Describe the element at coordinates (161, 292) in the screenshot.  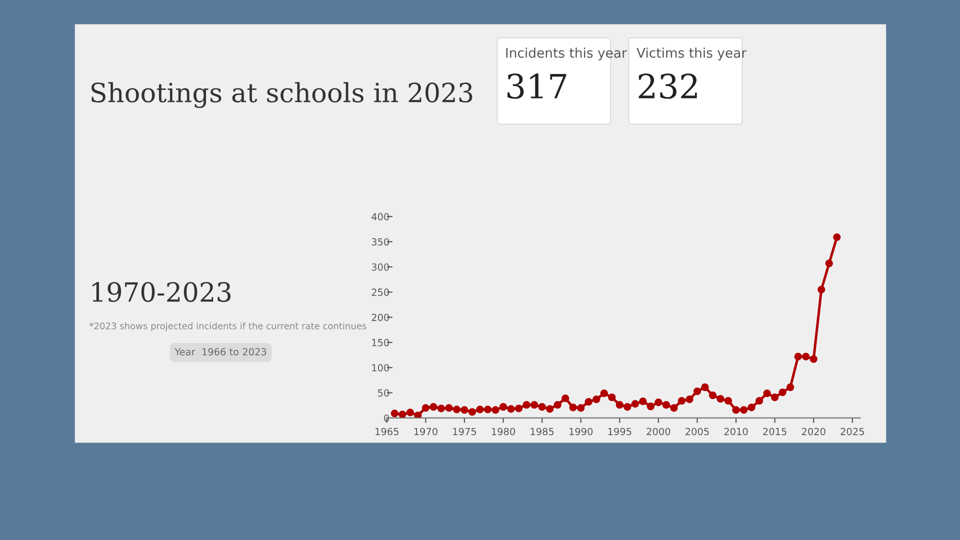
I see `text: 1970-2023` at that location.